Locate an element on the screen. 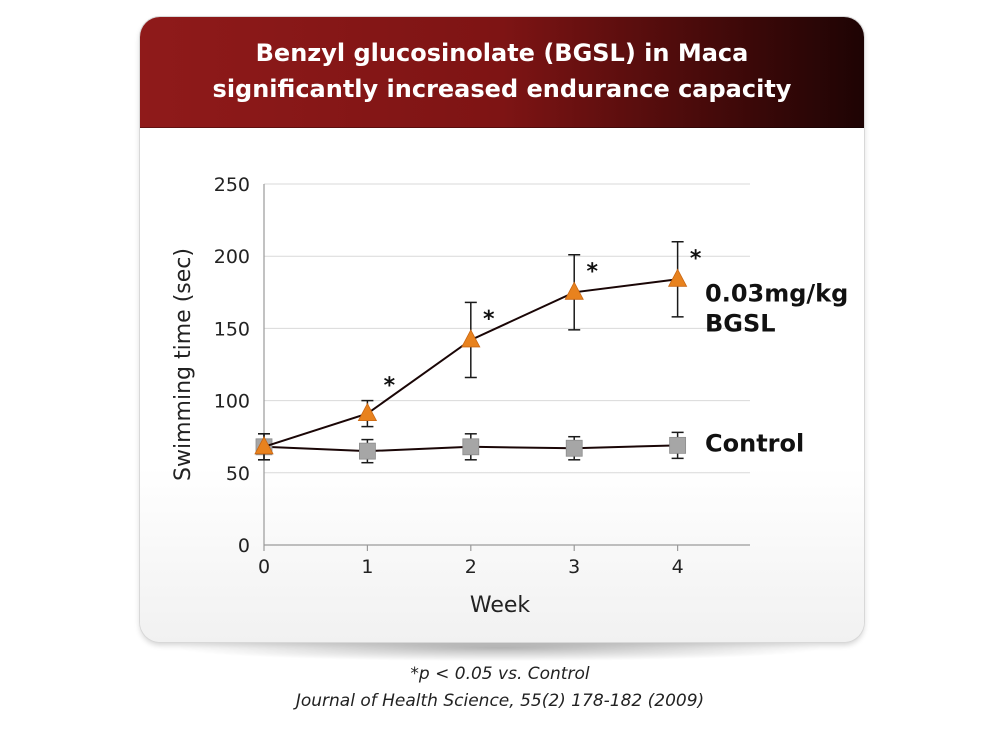  x-axis-title: Week is located at coordinates (500, 605).